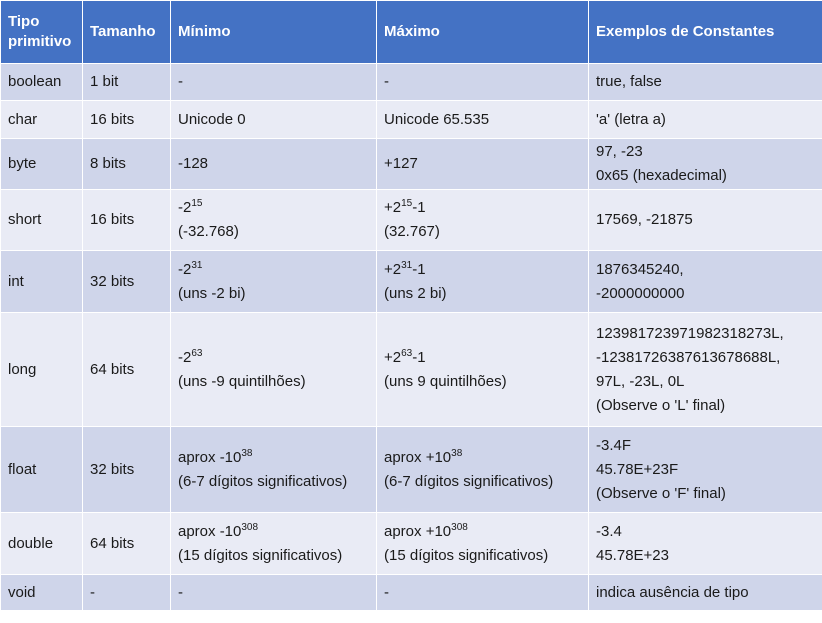 The width and height of the screenshot is (822, 623). I want to click on value-line: aprox +10308, so click(426, 530).